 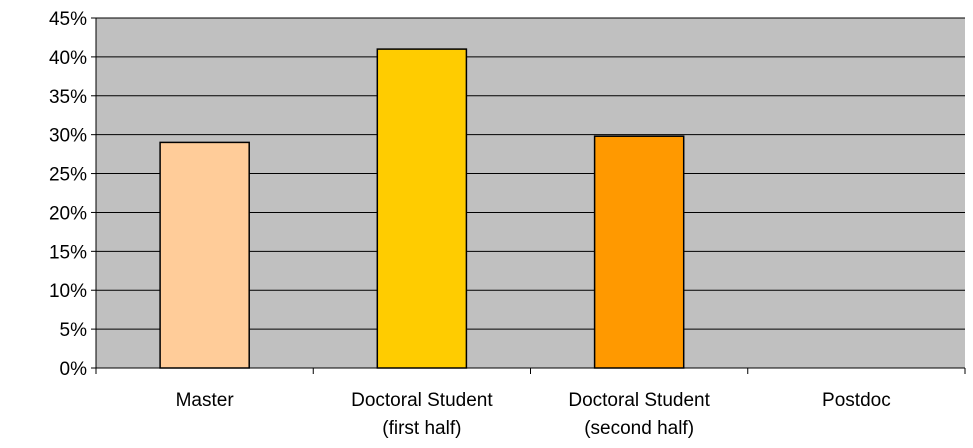 I want to click on category-label-line: Master, so click(x=205, y=400).